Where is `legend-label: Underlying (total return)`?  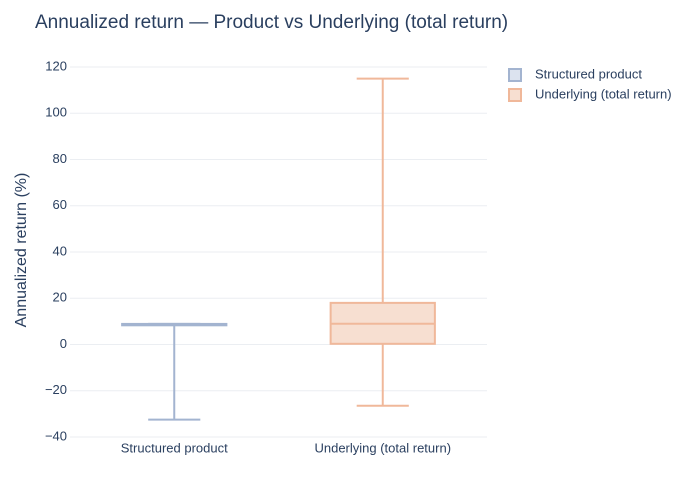 legend-label: Underlying (total return) is located at coordinates (603, 93).